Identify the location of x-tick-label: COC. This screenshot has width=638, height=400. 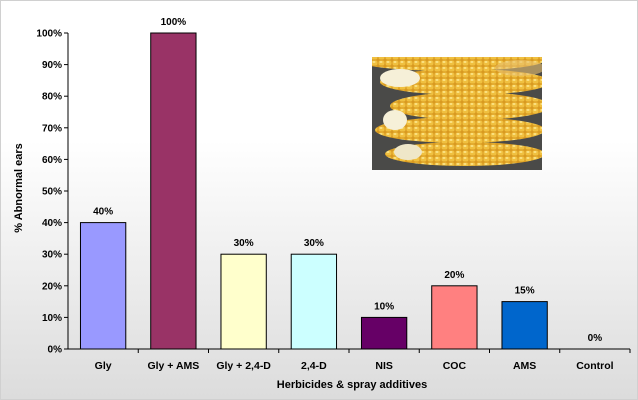
(455, 366).